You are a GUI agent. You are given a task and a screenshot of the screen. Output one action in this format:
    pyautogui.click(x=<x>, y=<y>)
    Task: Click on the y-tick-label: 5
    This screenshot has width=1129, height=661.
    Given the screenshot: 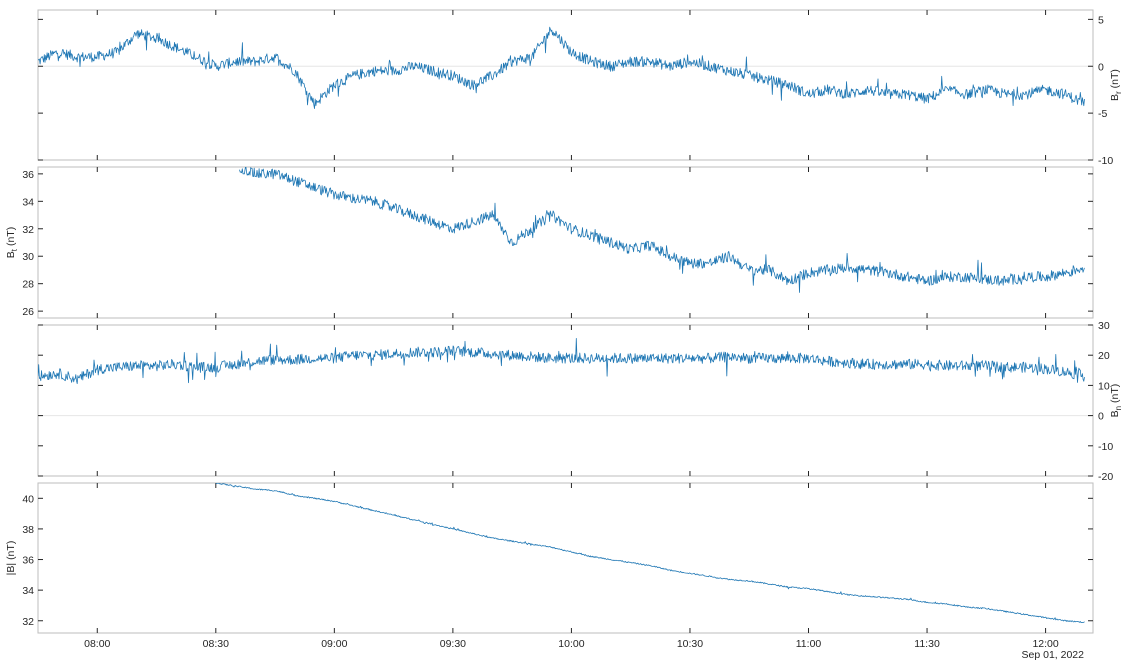 What is the action you would take?
    pyautogui.click(x=1101, y=20)
    